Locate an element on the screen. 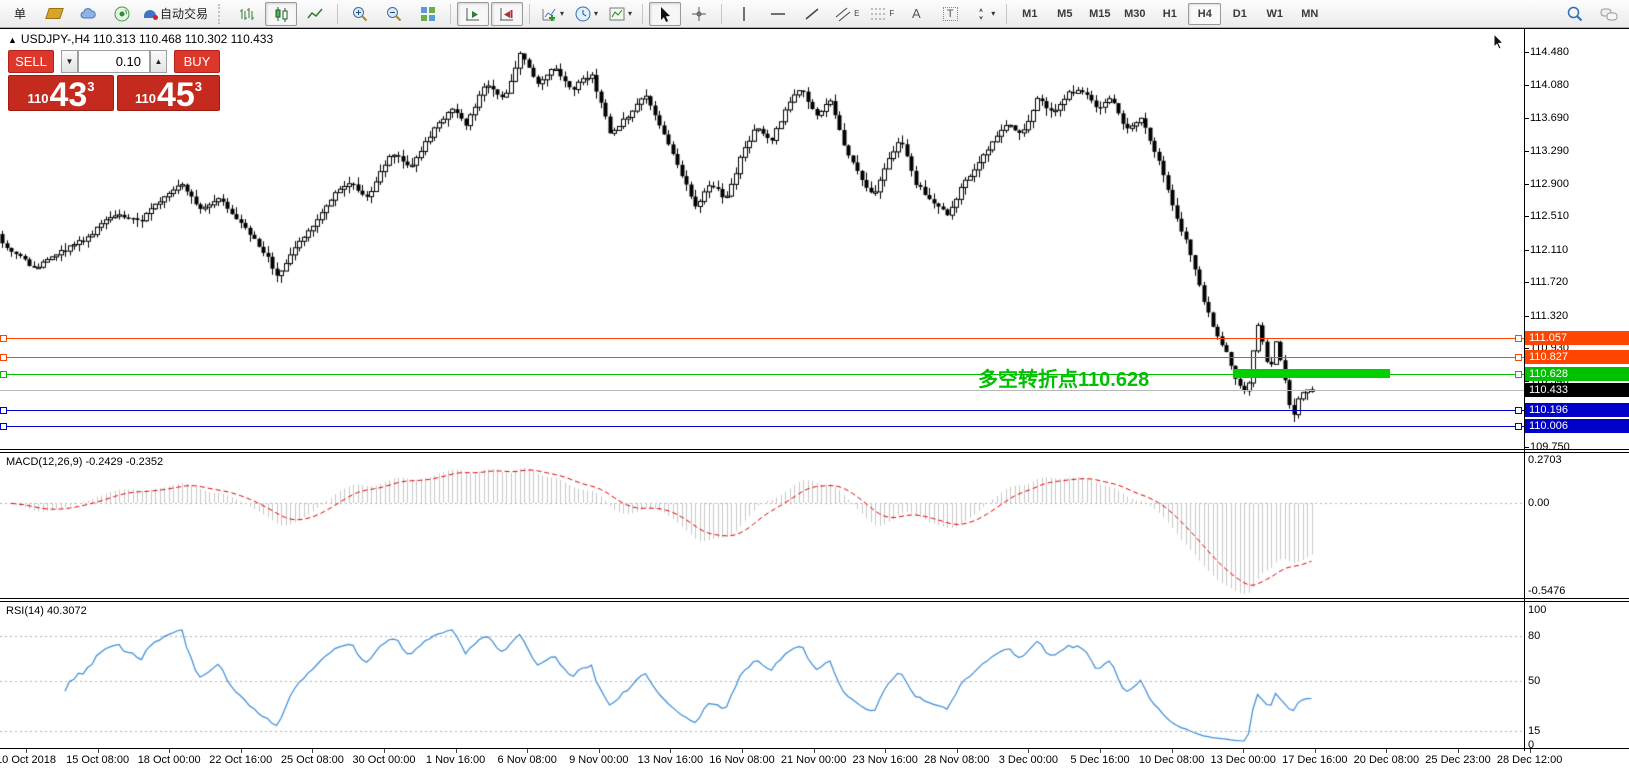 This screenshot has height=771, width=1629. tile-windows-button is located at coordinates (428, 14).